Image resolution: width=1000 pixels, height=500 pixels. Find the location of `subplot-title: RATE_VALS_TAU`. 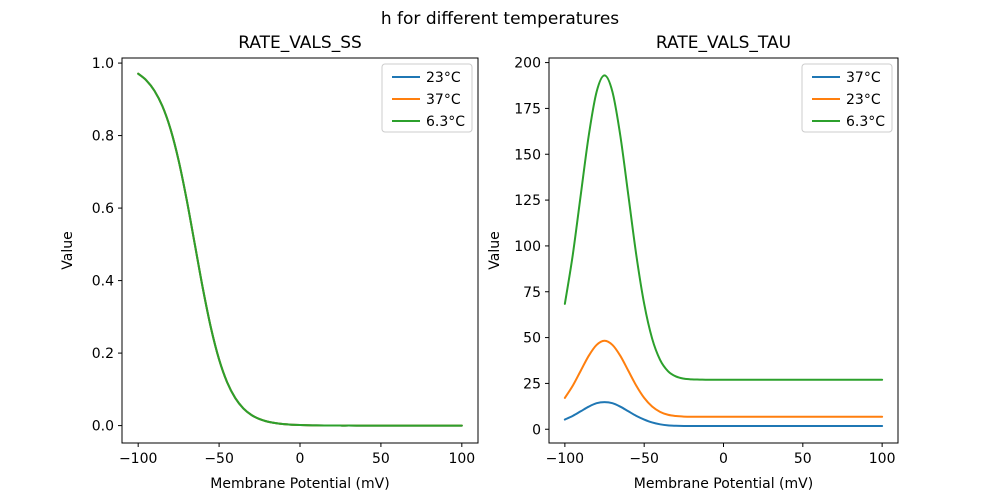

subplot-title: RATE_VALS_TAU is located at coordinates (723, 43).